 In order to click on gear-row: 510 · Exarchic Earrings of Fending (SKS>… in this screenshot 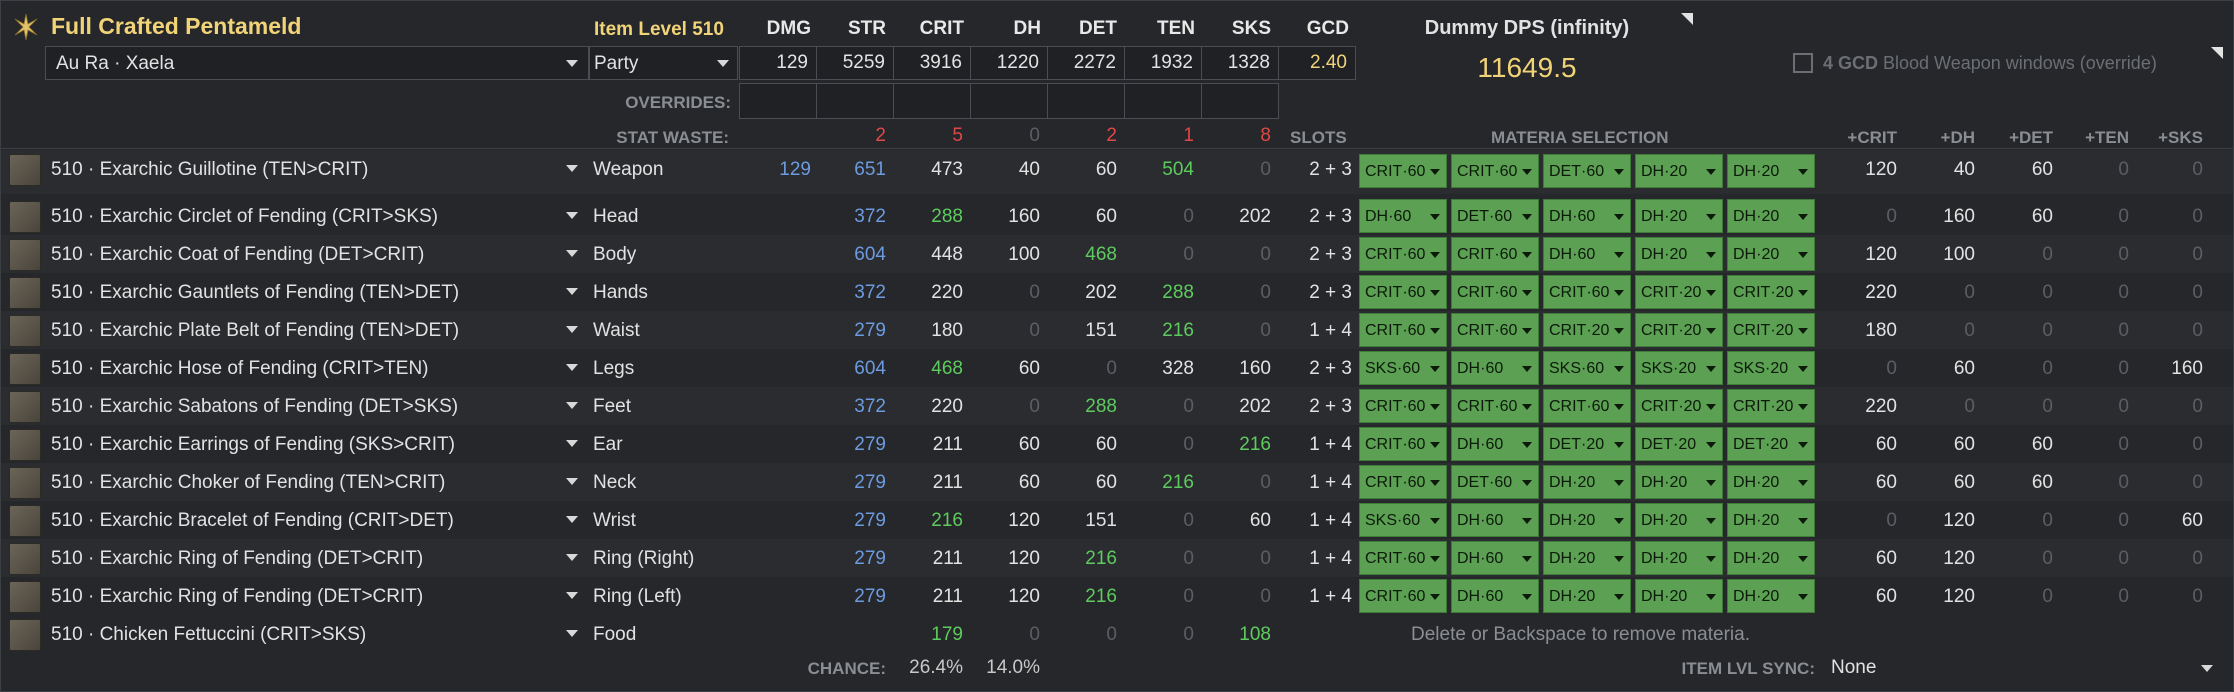, I will do `click(1117, 444)`.